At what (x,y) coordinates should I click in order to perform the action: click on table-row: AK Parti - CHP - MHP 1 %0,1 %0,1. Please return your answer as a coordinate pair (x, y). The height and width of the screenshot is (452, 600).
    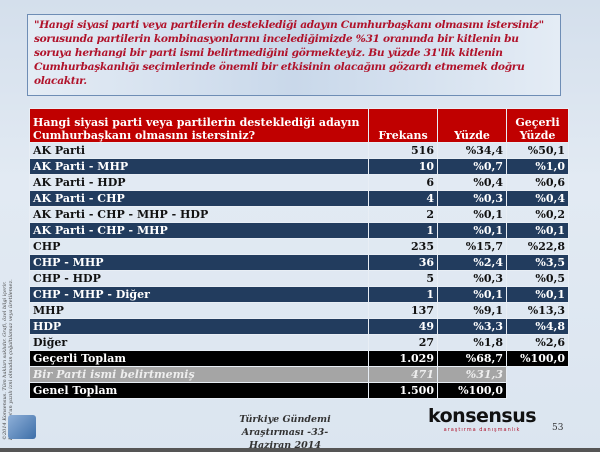
    Looking at the image, I should click on (299, 230).